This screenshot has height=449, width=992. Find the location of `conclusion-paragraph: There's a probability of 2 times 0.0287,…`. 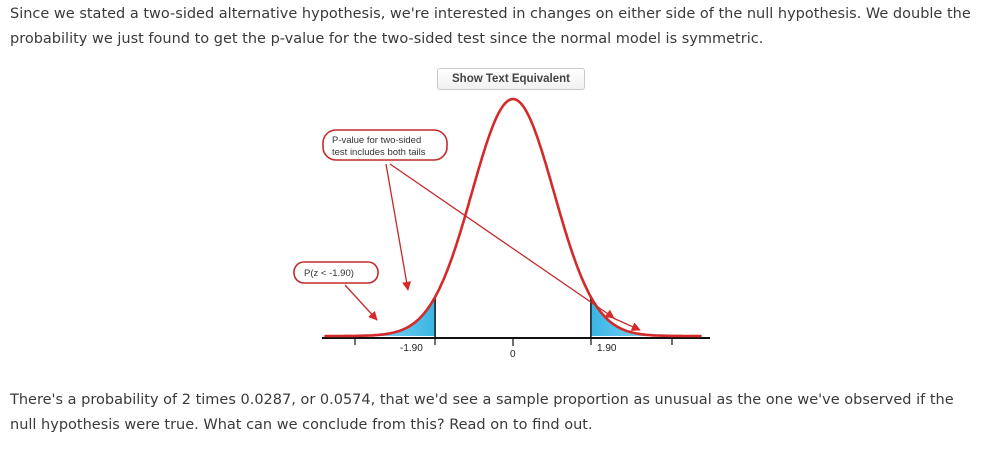

conclusion-paragraph: There's a probability of 2 times 0.0287,… is located at coordinates (482, 412).